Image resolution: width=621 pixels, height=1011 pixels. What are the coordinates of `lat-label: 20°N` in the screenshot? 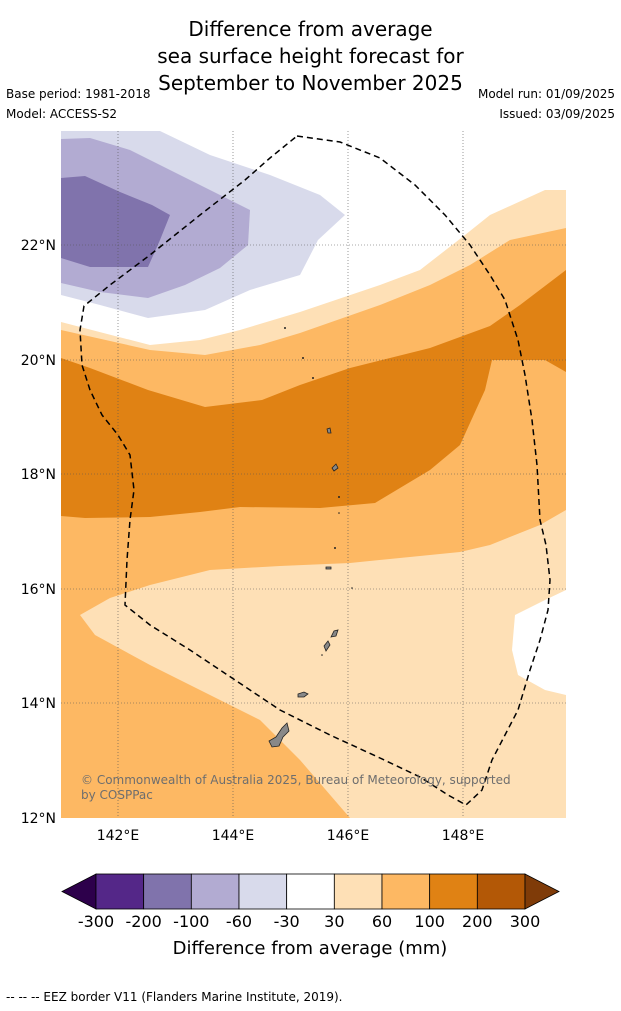 It's located at (38, 361).